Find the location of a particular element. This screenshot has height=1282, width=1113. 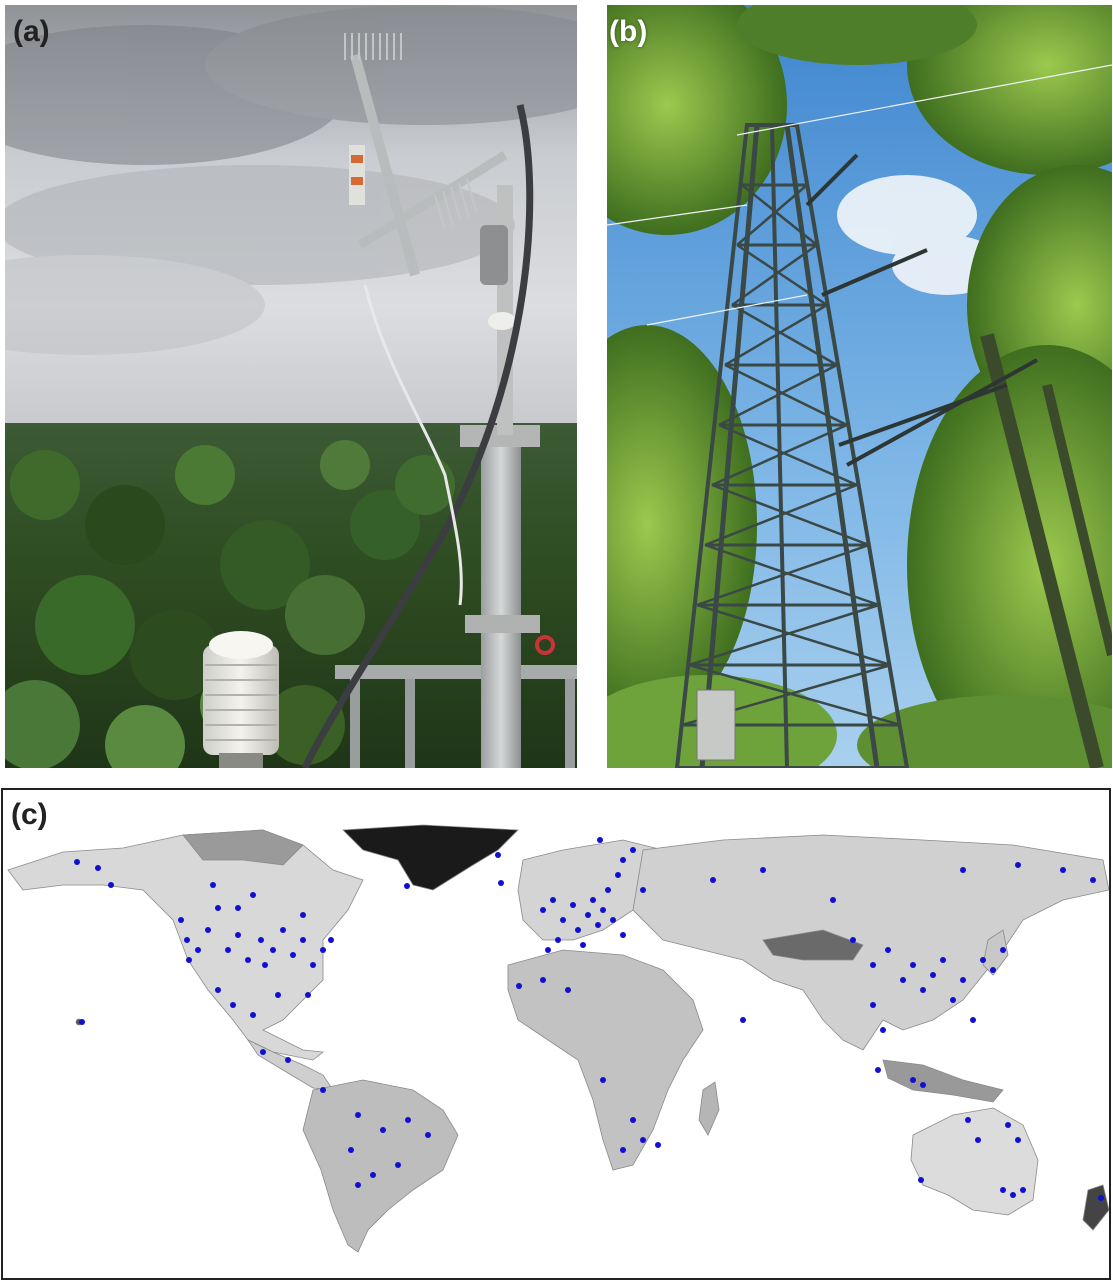

north-america is located at coordinates (185, 945).